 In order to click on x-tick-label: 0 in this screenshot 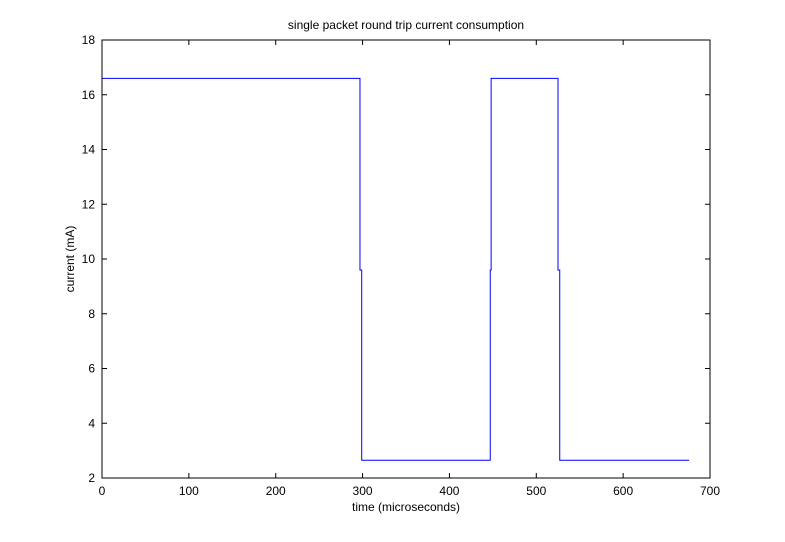, I will do `click(102, 491)`.